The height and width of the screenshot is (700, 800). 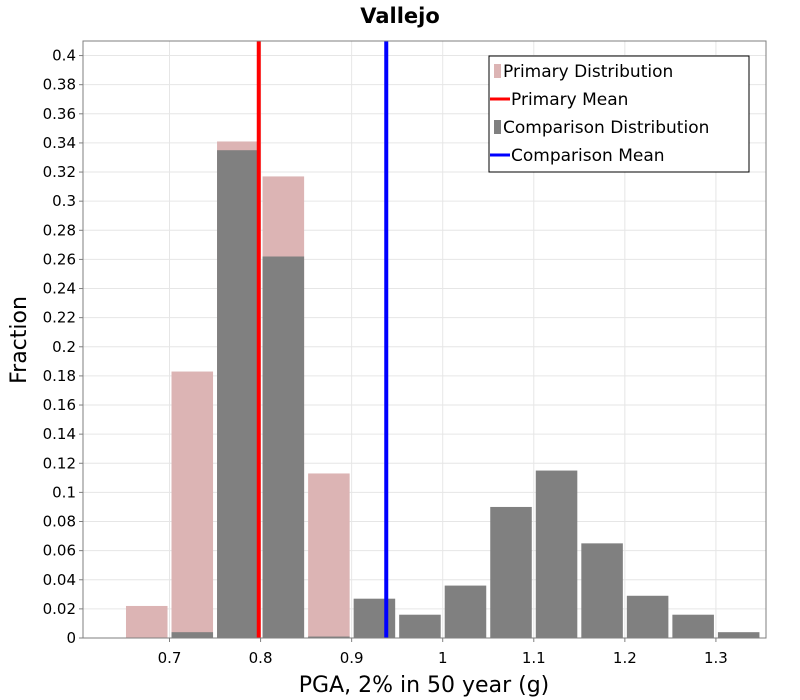 What do you see at coordinates (59, 259) in the screenshot?
I see `y-tick-label: 0.26` at bounding box center [59, 259].